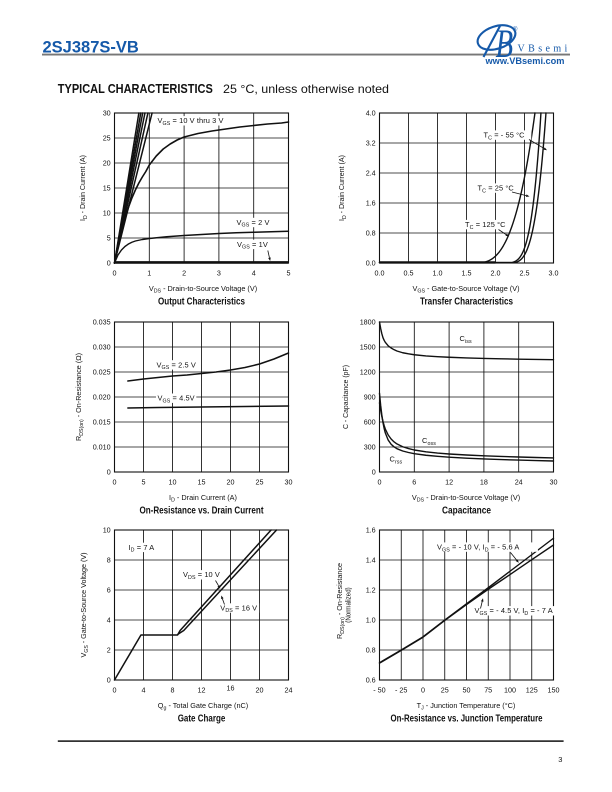 This screenshot has width=612, height=792. Describe the element at coordinates (409, 273) in the screenshot. I see `svg-text: 0.5` at that location.